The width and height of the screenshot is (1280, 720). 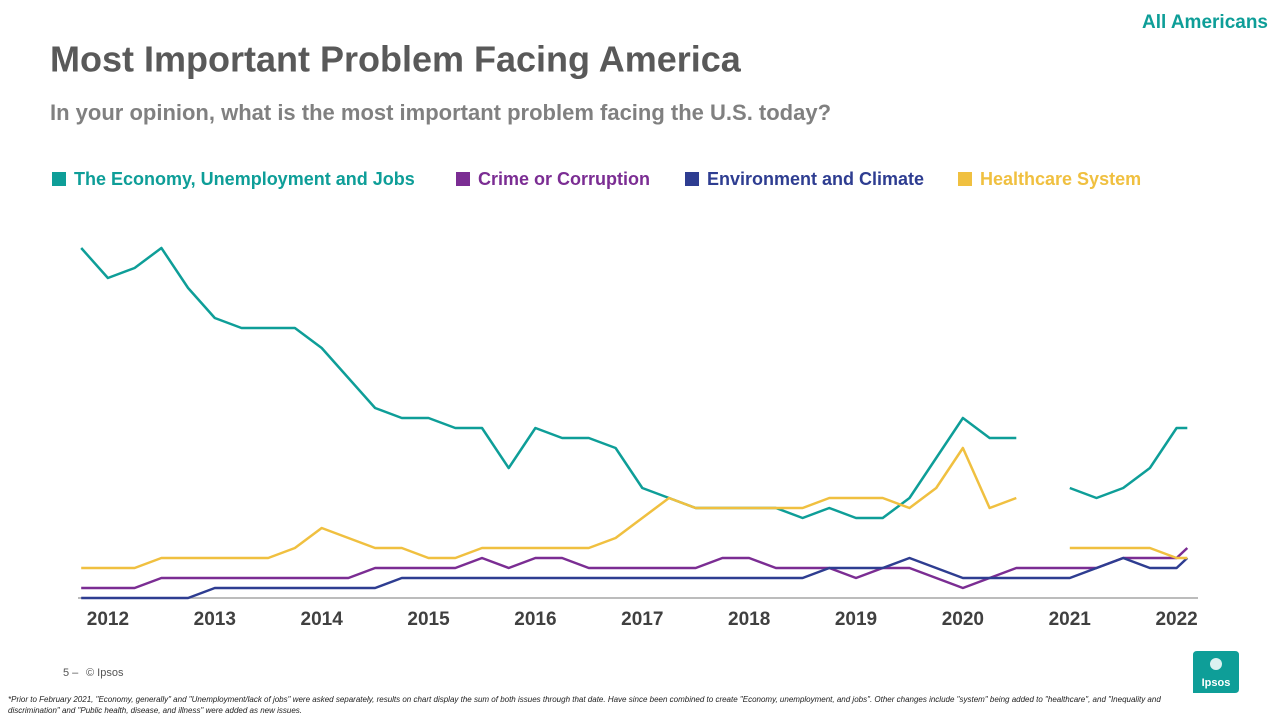 What do you see at coordinates (105, 673) in the screenshot?
I see `copyright: © Ipsos` at bounding box center [105, 673].